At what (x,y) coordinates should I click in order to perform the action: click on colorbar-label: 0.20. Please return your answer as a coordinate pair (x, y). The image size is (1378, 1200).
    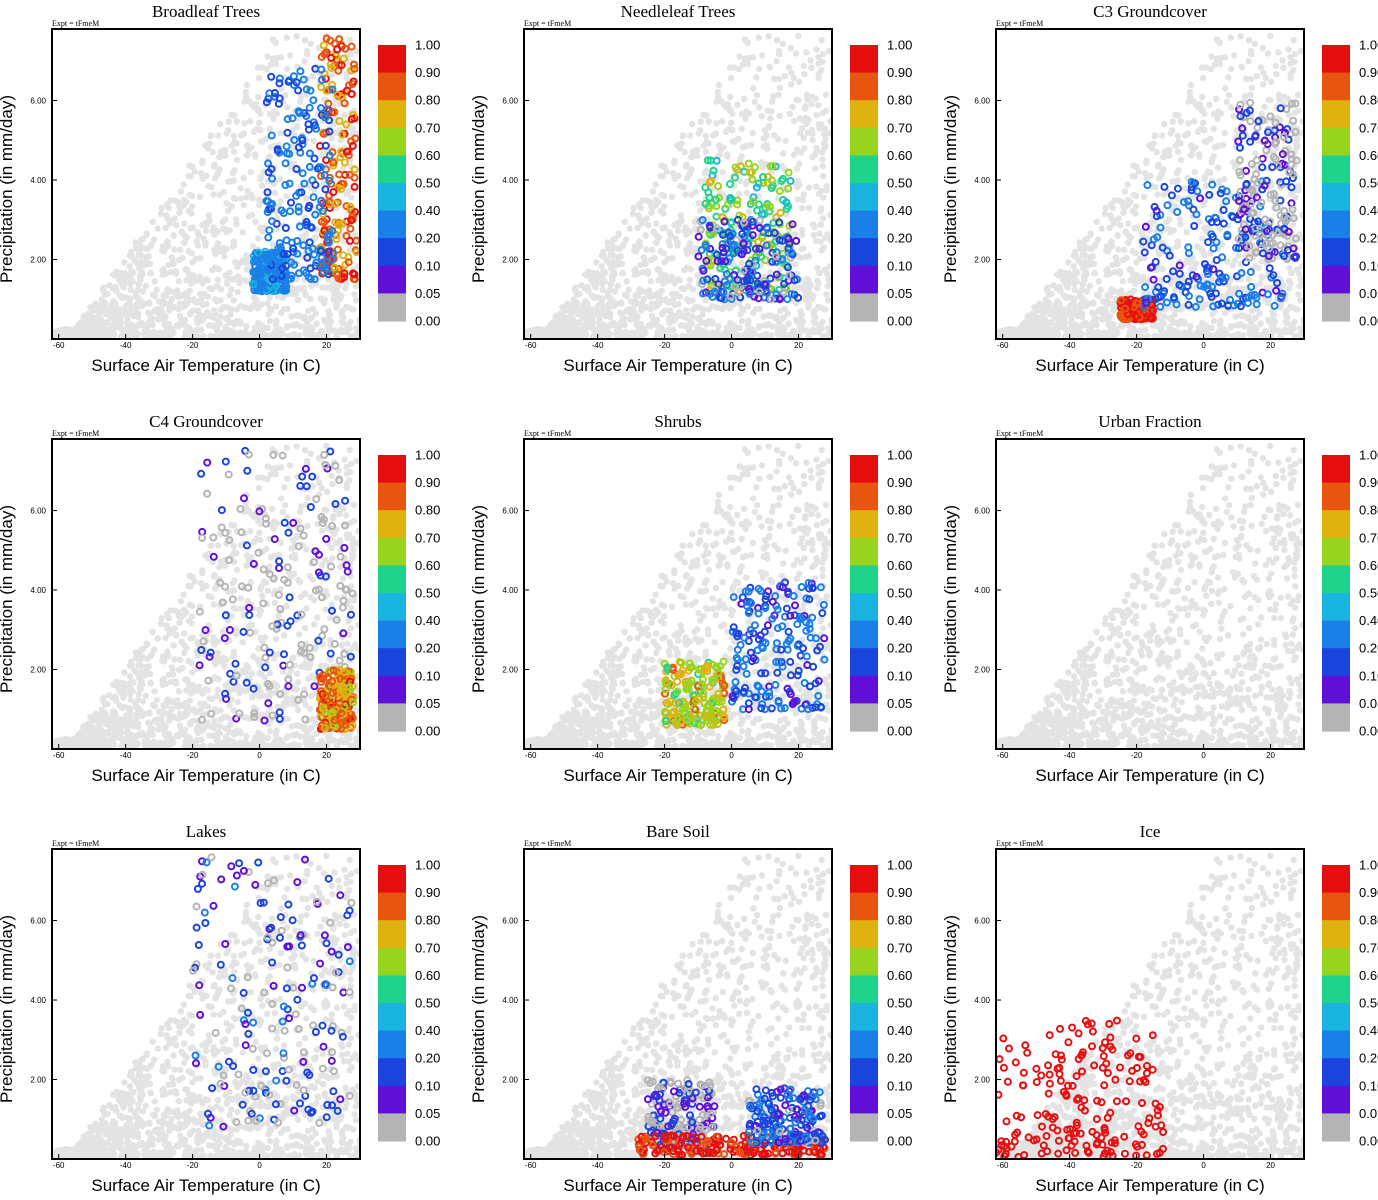
    Looking at the image, I should click on (427, 238).